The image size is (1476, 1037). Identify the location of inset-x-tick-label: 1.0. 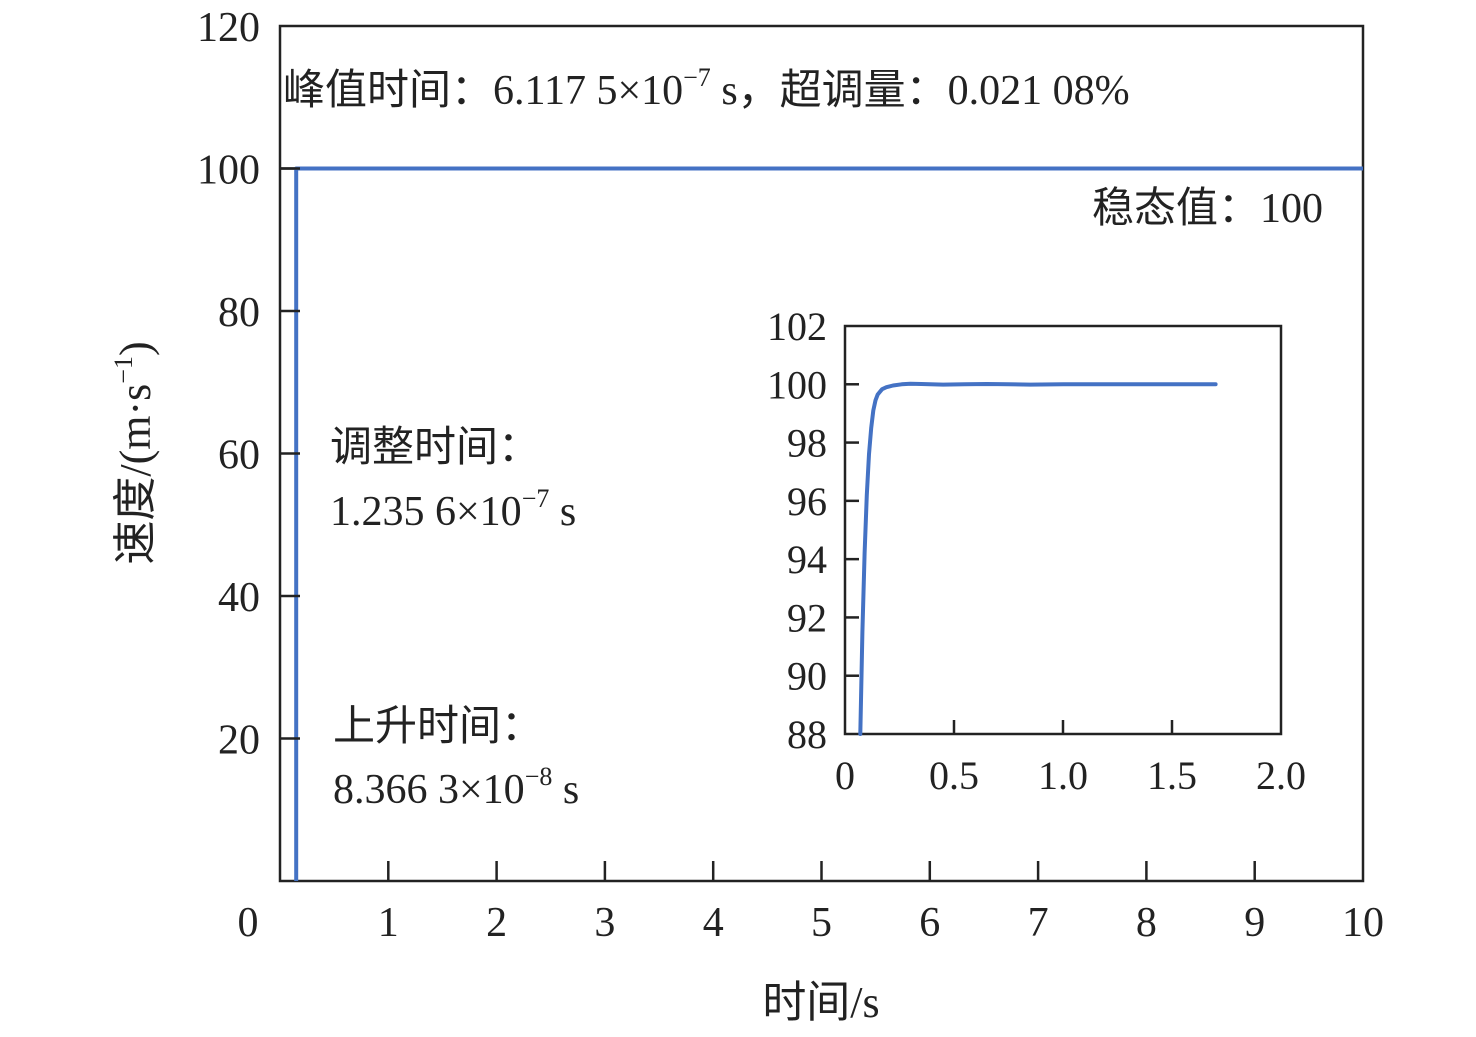
(1063, 775).